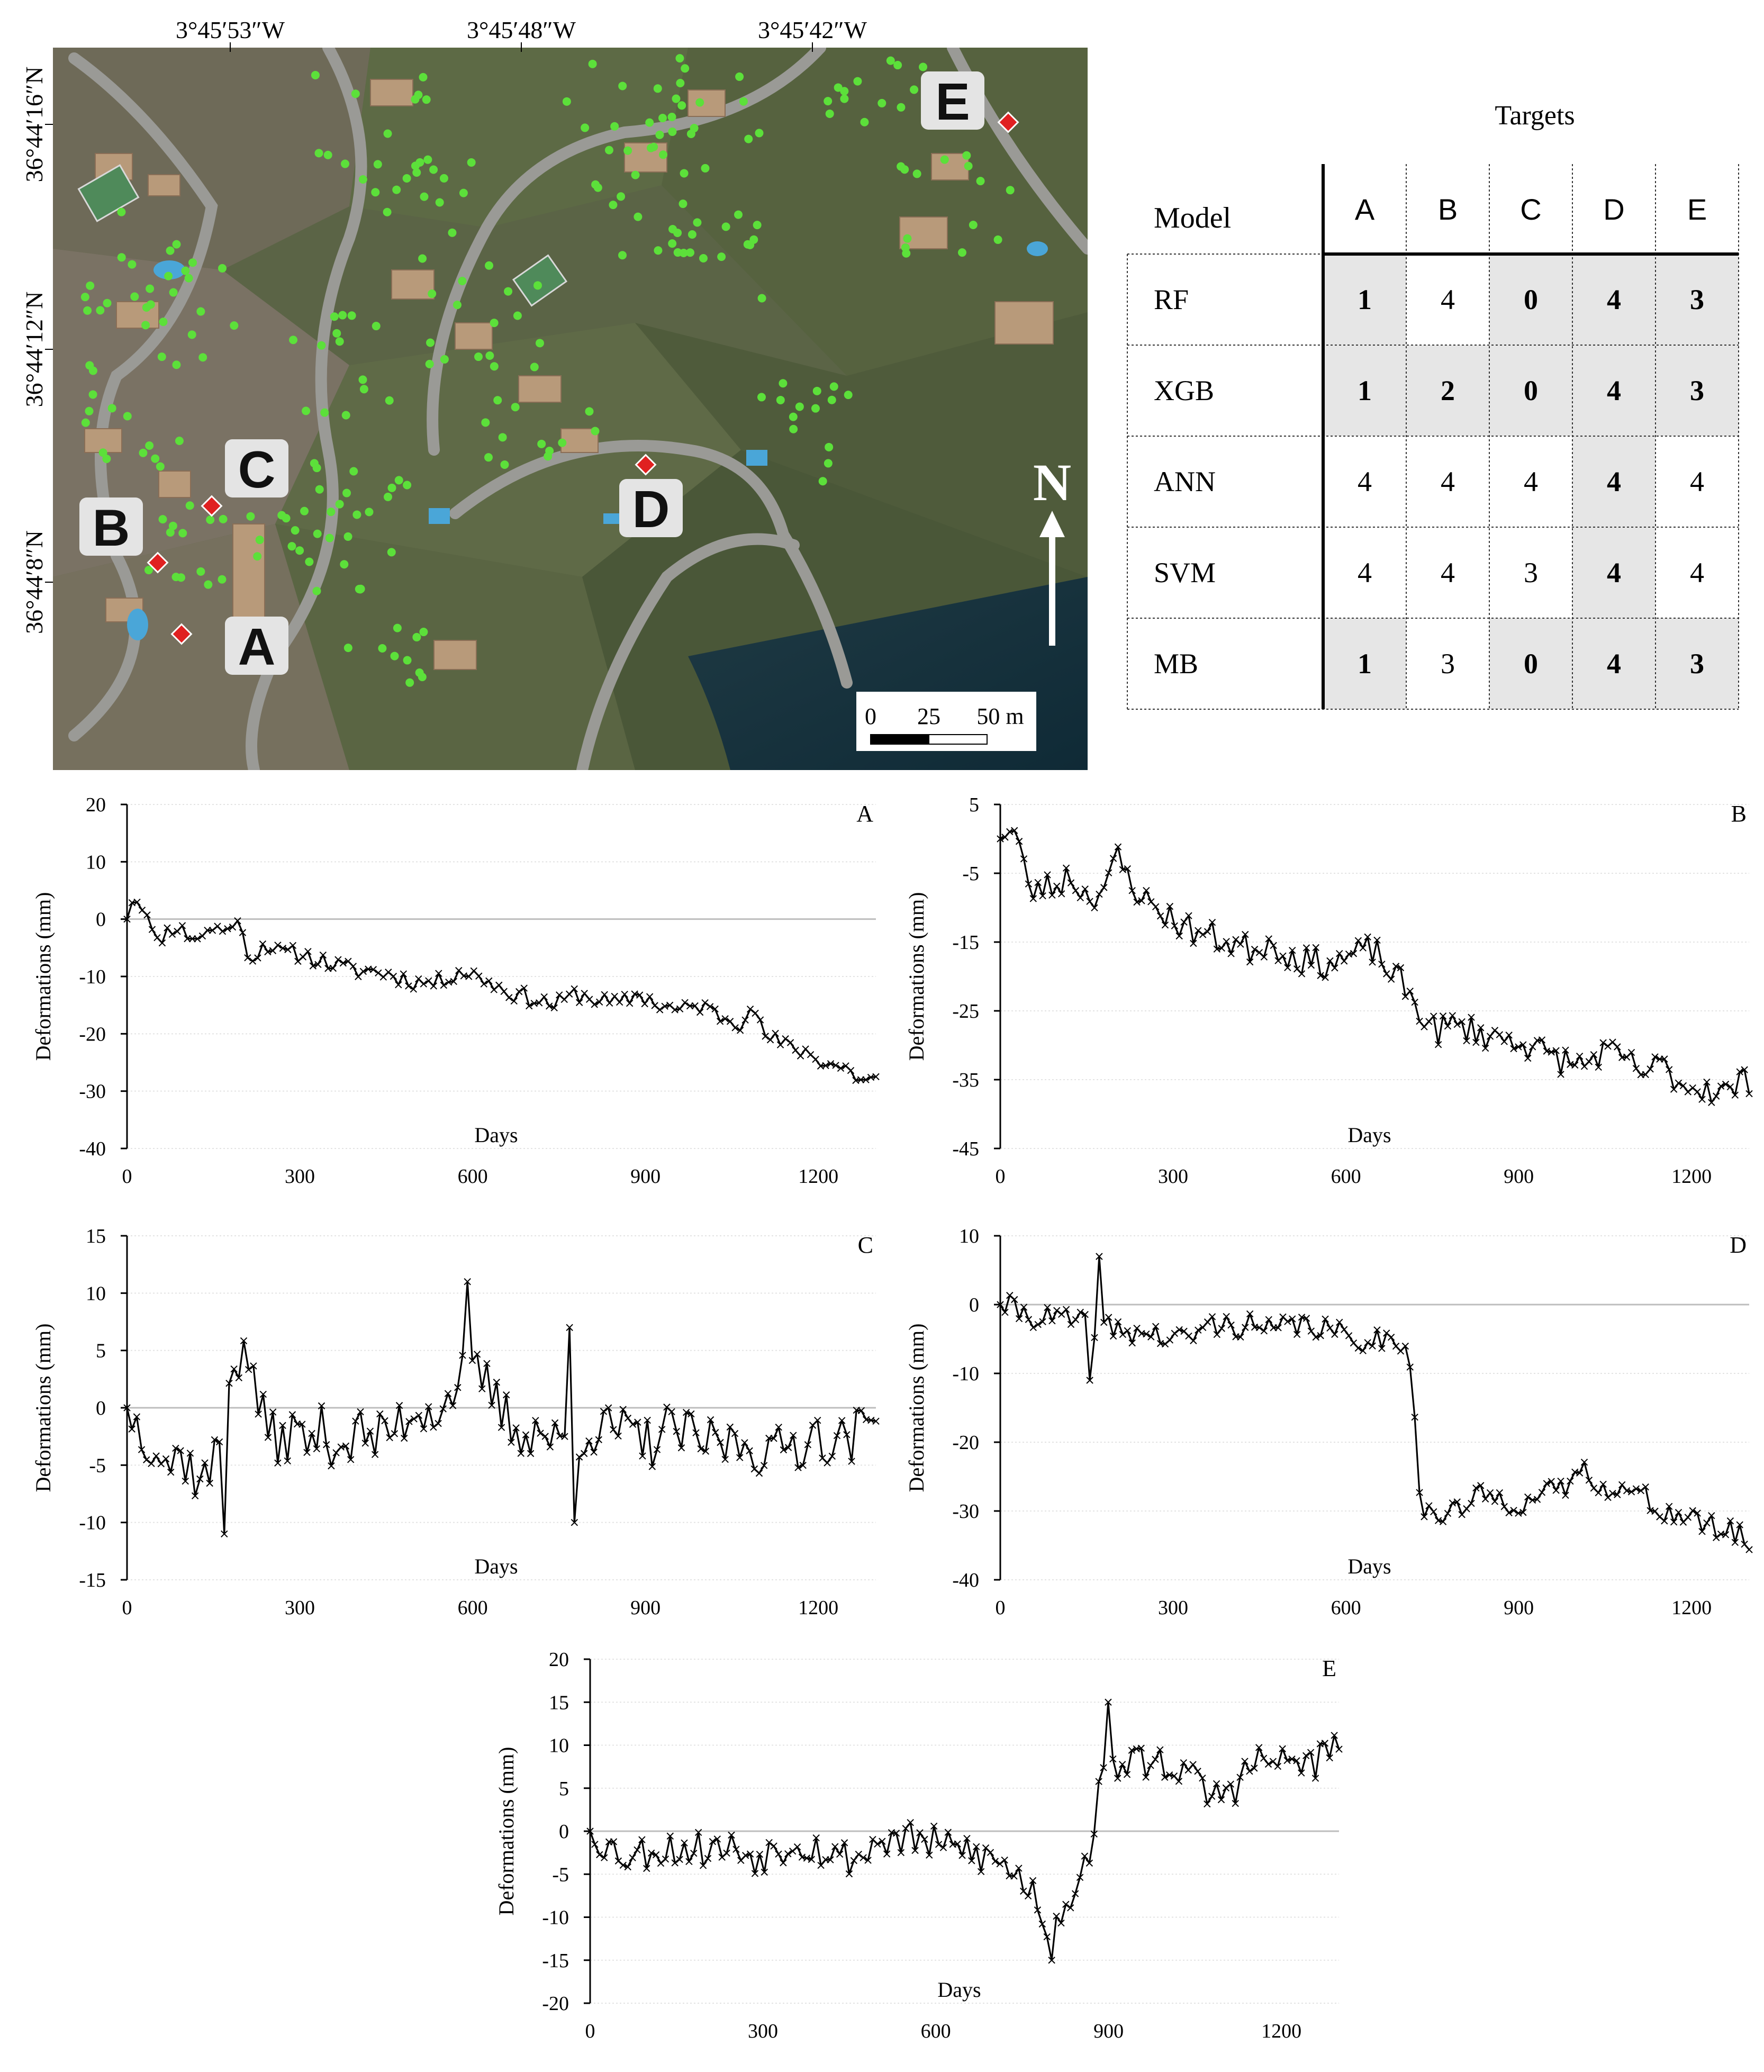 The width and height of the screenshot is (1764, 2072). I want to click on x-tick-label: 600, so click(473, 1176).